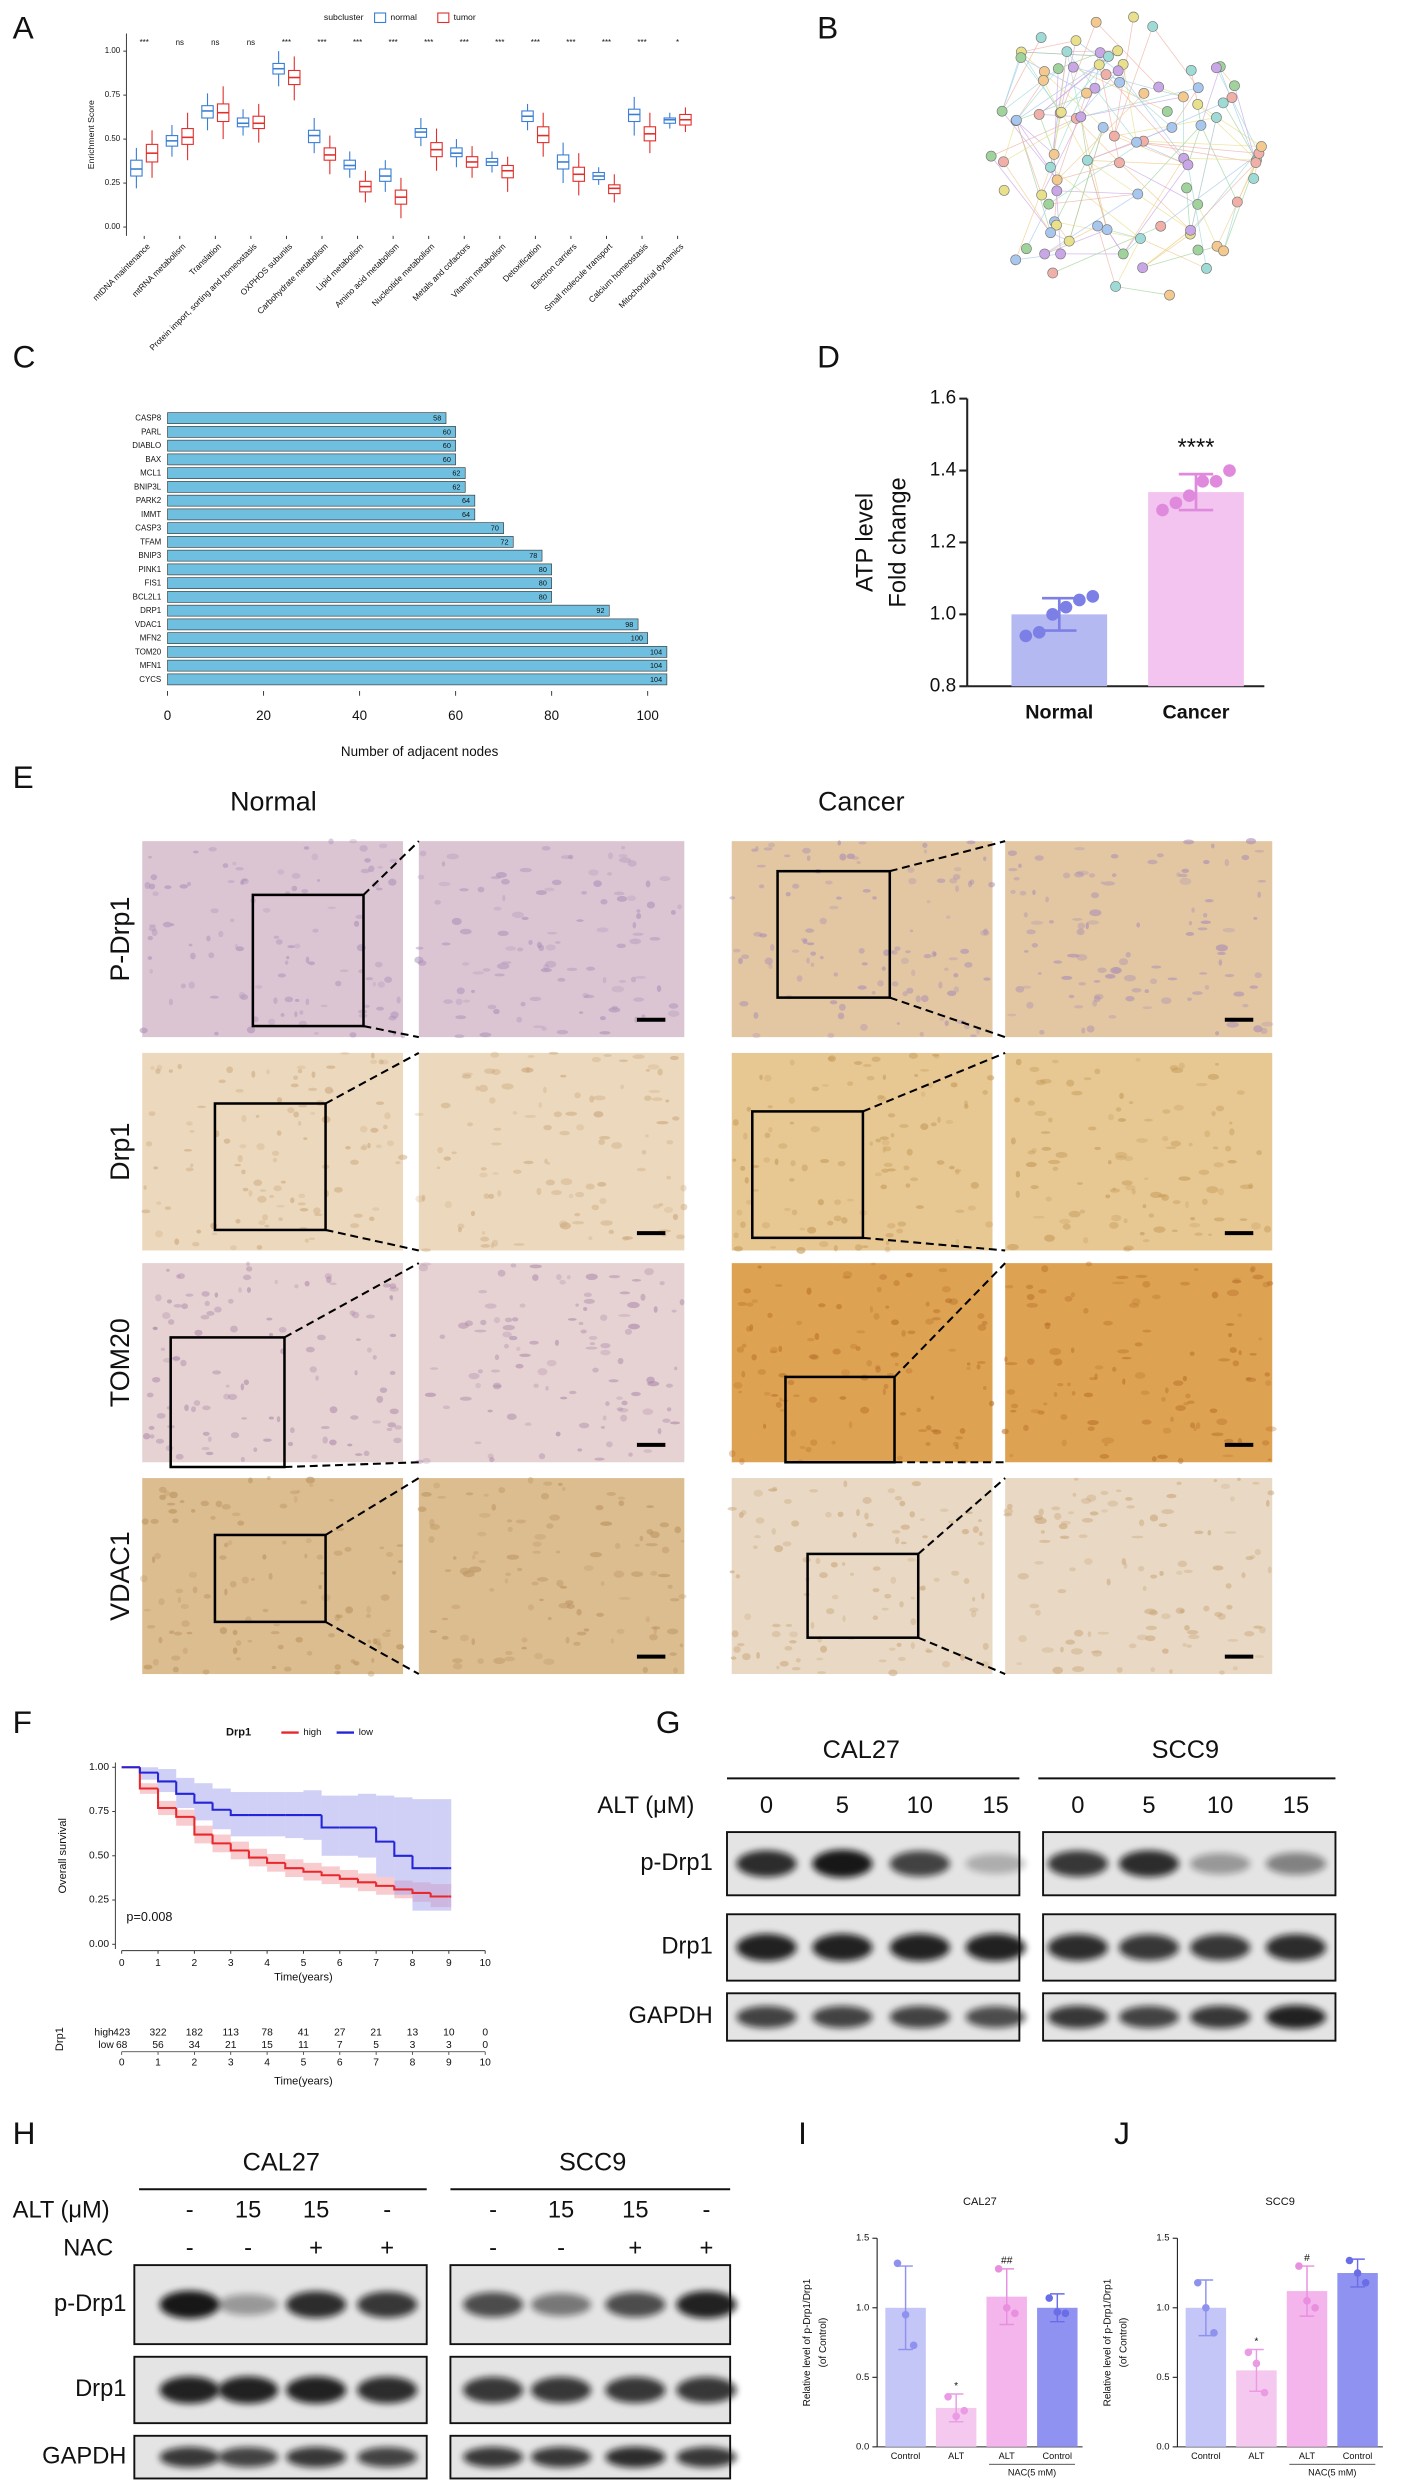  Describe the element at coordinates (113, 138) in the screenshot. I see `y-tick-label: 0.50` at that location.